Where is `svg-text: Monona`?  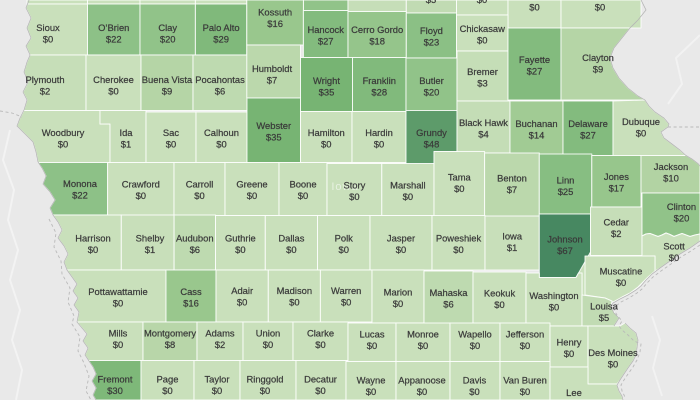
svg-text: Monona is located at coordinates (80, 183).